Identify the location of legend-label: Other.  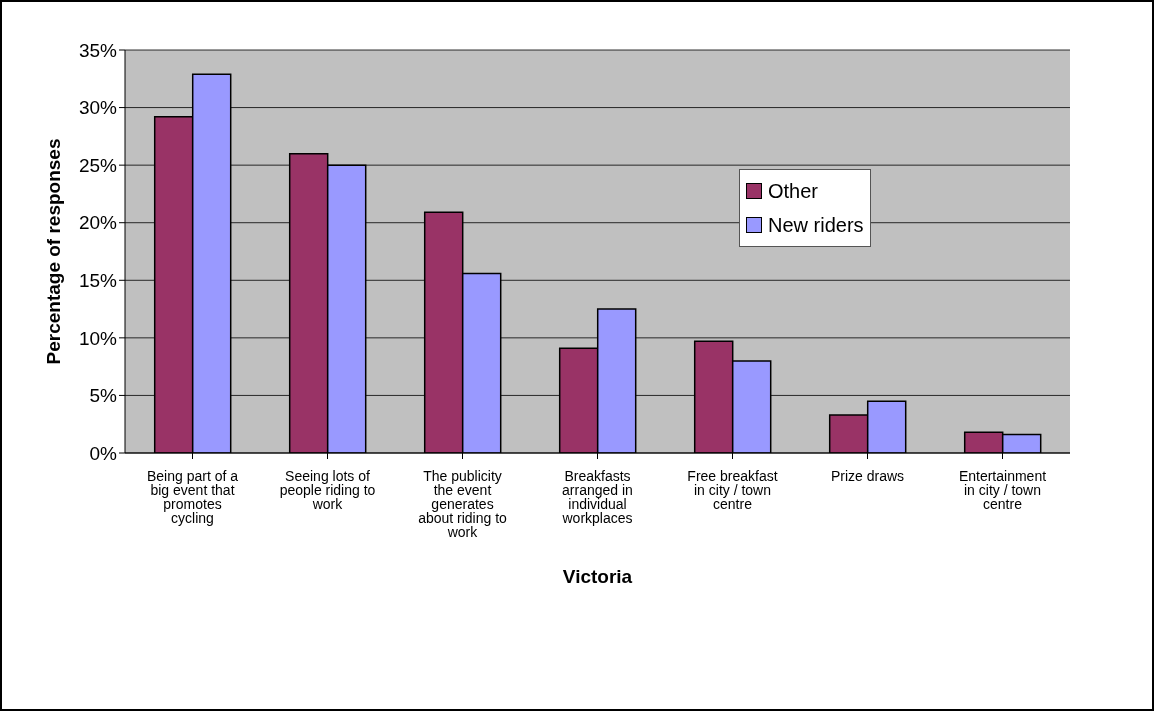
(793, 191).